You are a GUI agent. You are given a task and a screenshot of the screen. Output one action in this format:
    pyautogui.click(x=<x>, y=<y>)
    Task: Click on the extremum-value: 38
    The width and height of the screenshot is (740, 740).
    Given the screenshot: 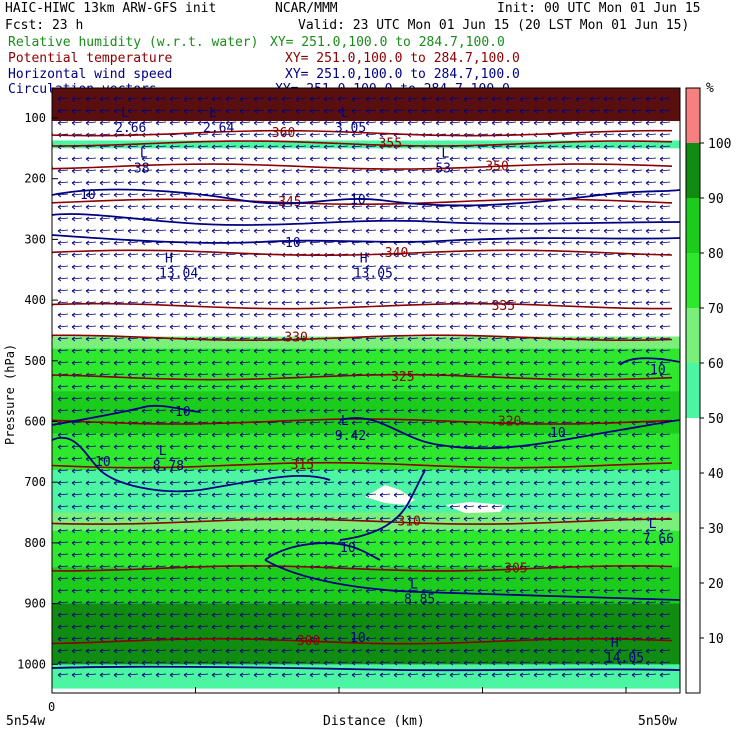 What is the action you would take?
    pyautogui.click(x=142, y=169)
    